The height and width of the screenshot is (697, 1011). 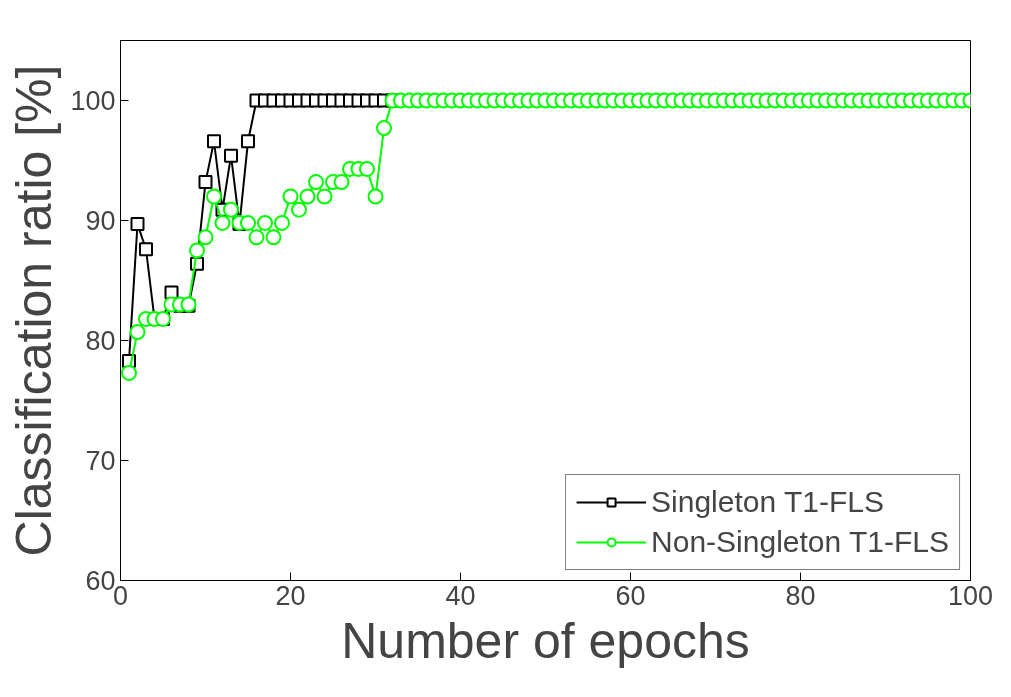 What do you see at coordinates (100, 461) in the screenshot?
I see `y-tick-label: 70` at bounding box center [100, 461].